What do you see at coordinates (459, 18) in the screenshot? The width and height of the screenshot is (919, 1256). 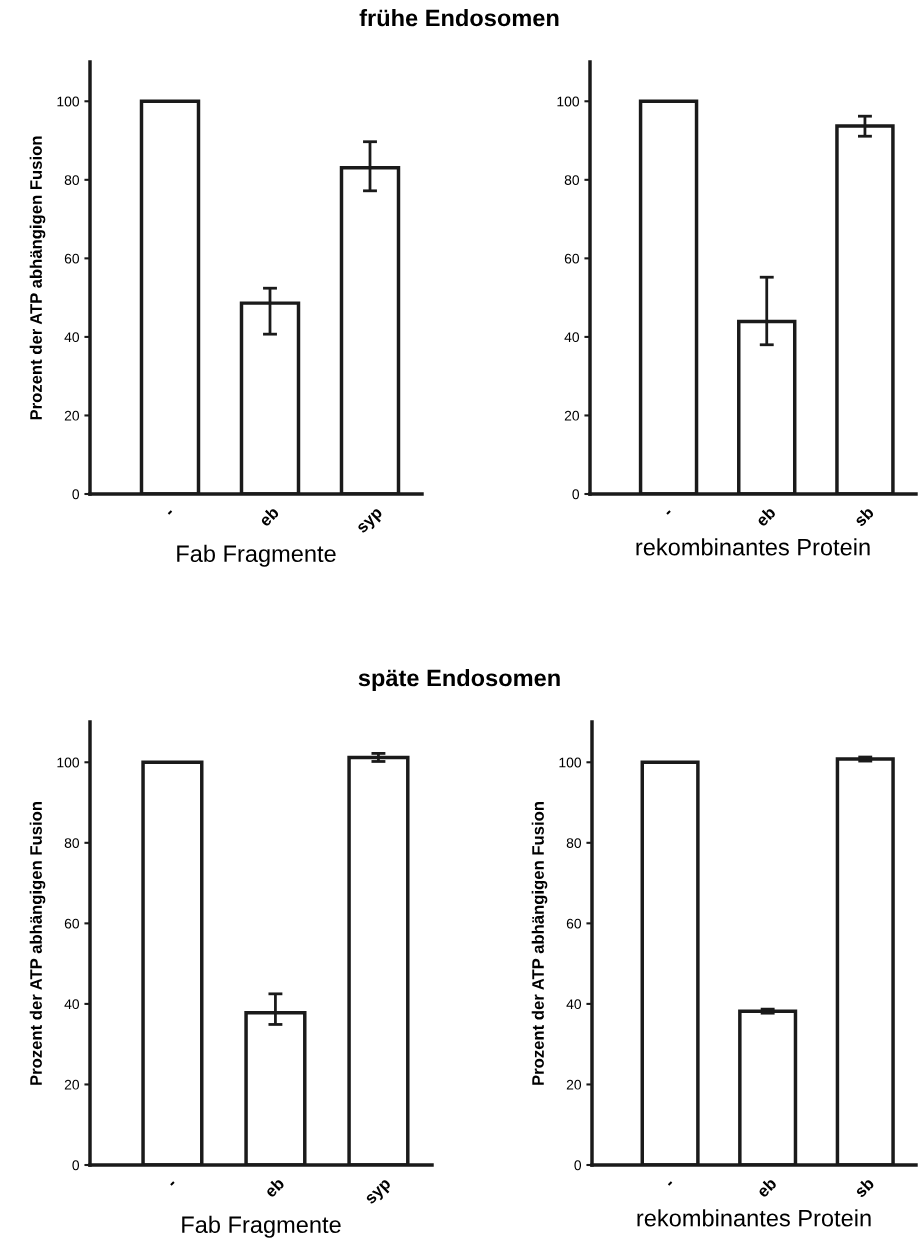 I see `chart-title: frühe Endosomen` at bounding box center [459, 18].